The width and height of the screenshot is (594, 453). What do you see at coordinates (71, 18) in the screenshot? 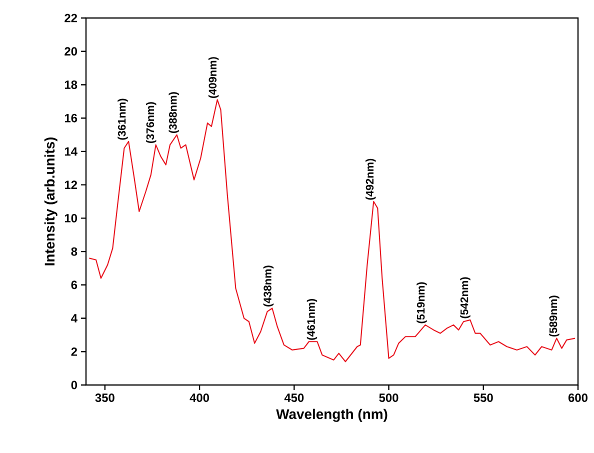
I see `y-tick-label: 22` at bounding box center [71, 18].